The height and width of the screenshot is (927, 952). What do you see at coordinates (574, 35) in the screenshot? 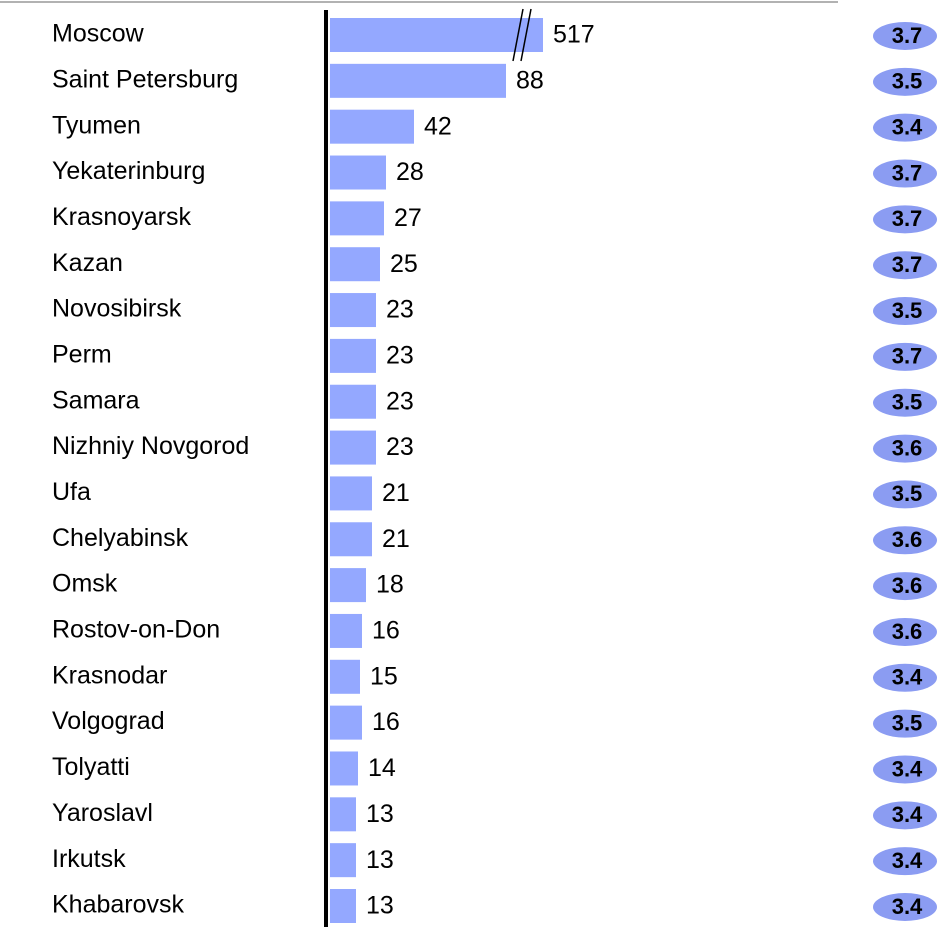
I see `value-label: 517` at bounding box center [574, 35].